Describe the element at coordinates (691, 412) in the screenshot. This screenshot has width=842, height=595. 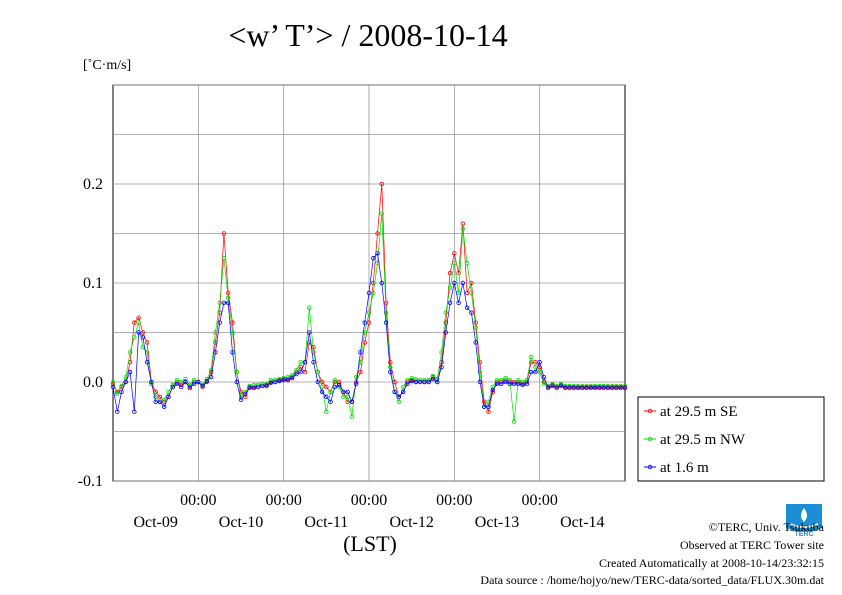
I see `legend-item: at 29.5 m SE` at that location.